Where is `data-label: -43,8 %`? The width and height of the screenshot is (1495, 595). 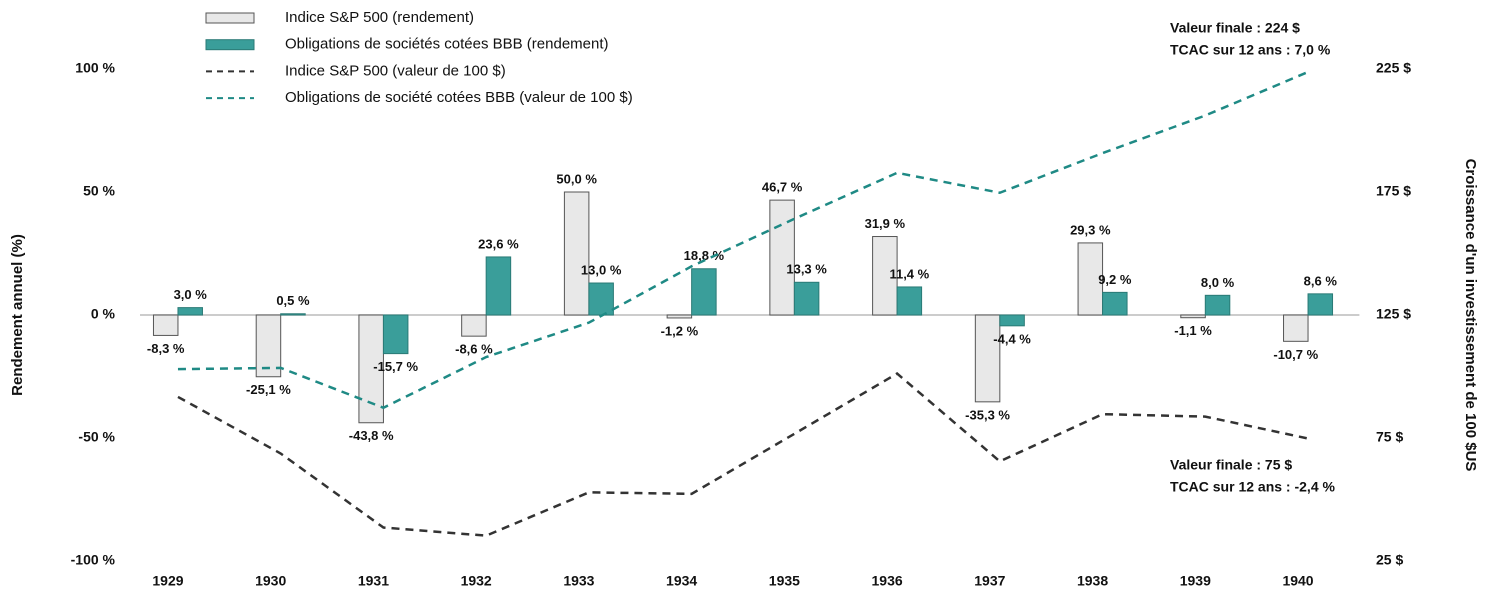
data-label: -43,8 % is located at coordinates (371, 435).